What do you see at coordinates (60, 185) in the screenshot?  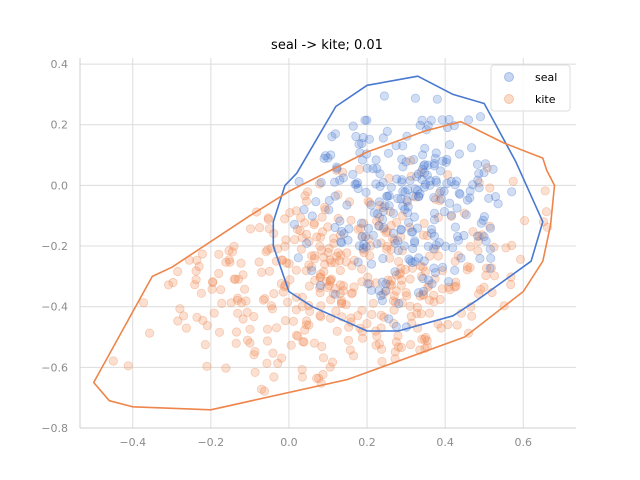 I see `y-tick-label: 0.0` at bounding box center [60, 185].